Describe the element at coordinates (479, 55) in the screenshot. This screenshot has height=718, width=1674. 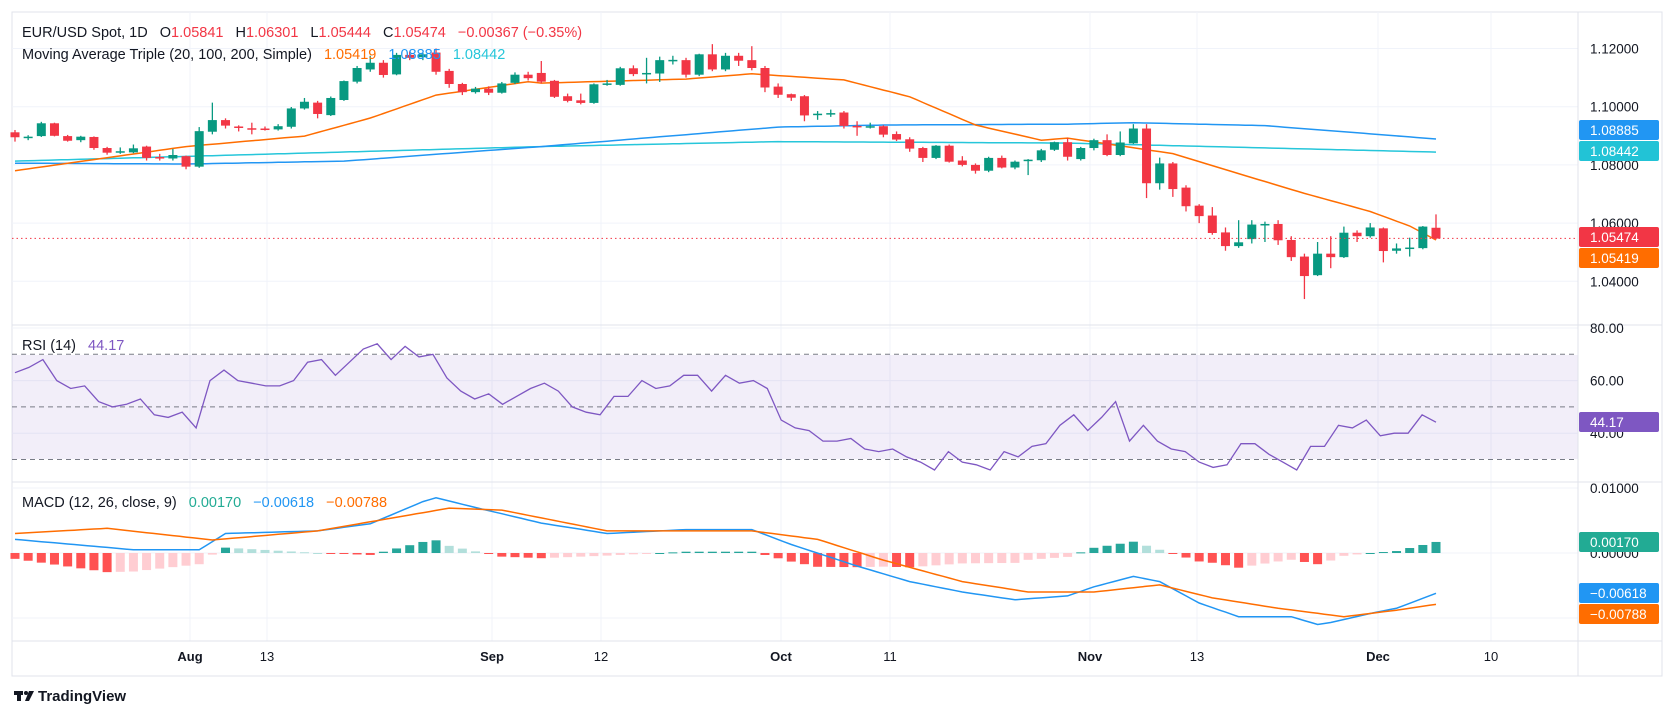
I see `ma200-value: 1.08442` at that location.